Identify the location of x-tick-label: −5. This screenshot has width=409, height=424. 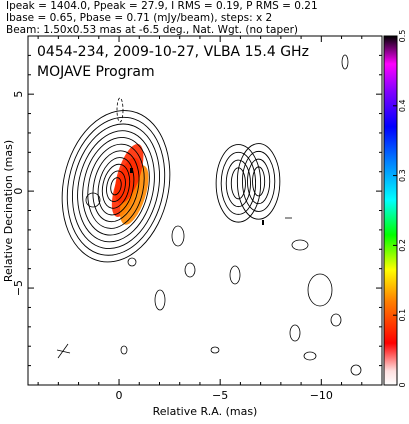
(220, 395).